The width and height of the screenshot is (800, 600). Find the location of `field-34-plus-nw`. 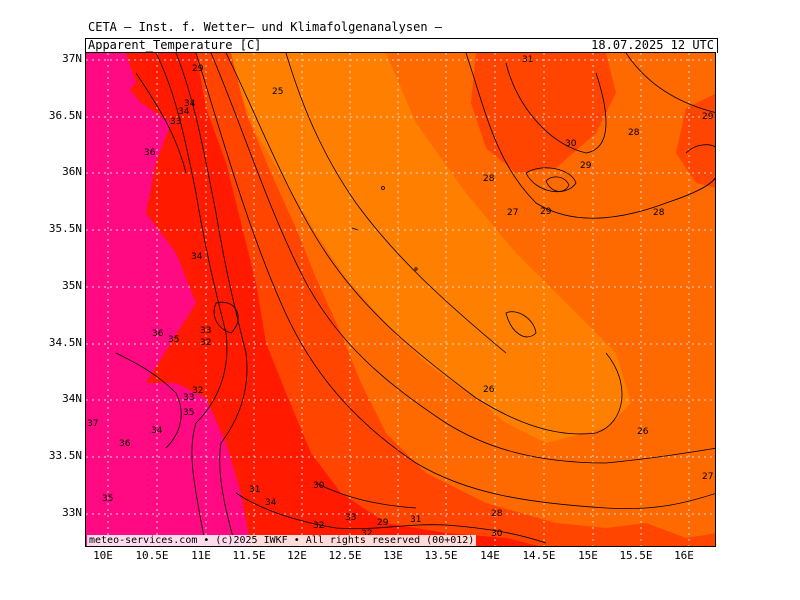

field-34-plus-nw is located at coordinates (111, 80).